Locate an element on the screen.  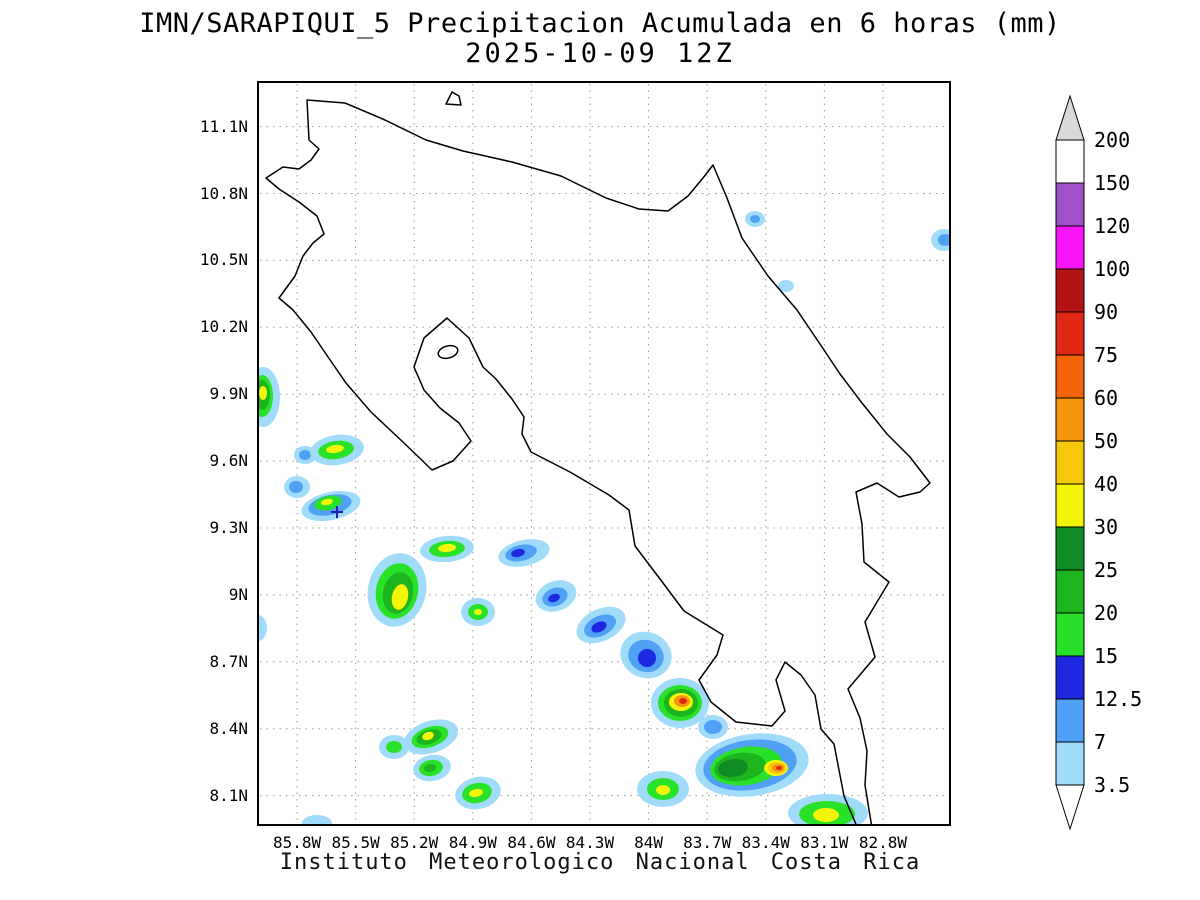
lat-tick-label: 8.1N is located at coordinates (228, 795).